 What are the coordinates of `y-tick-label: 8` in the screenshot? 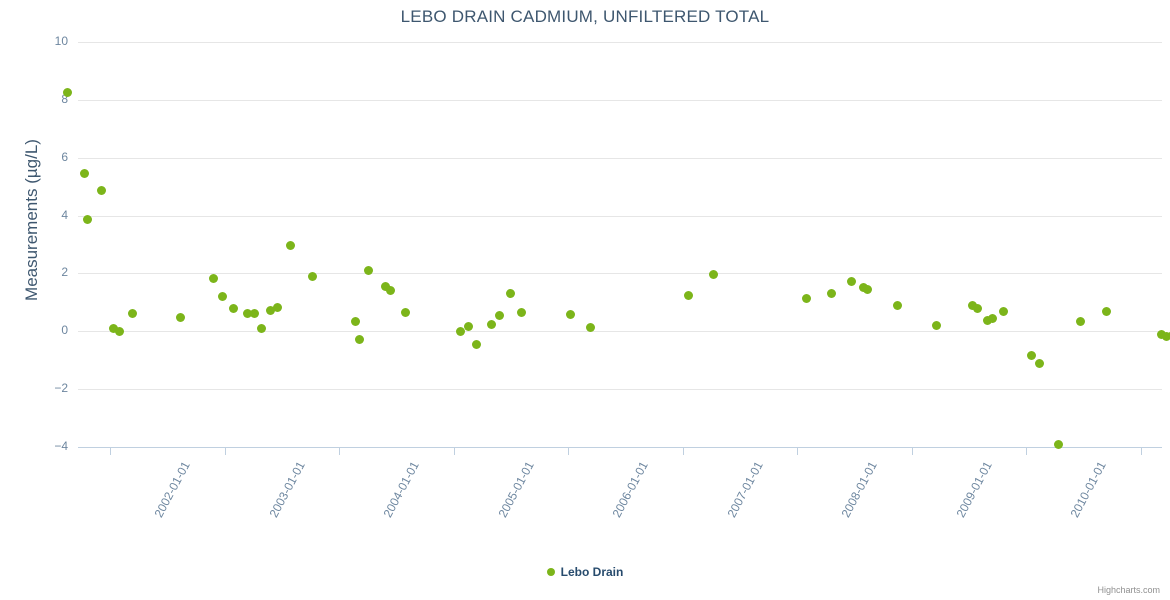 It's located at (64, 98).